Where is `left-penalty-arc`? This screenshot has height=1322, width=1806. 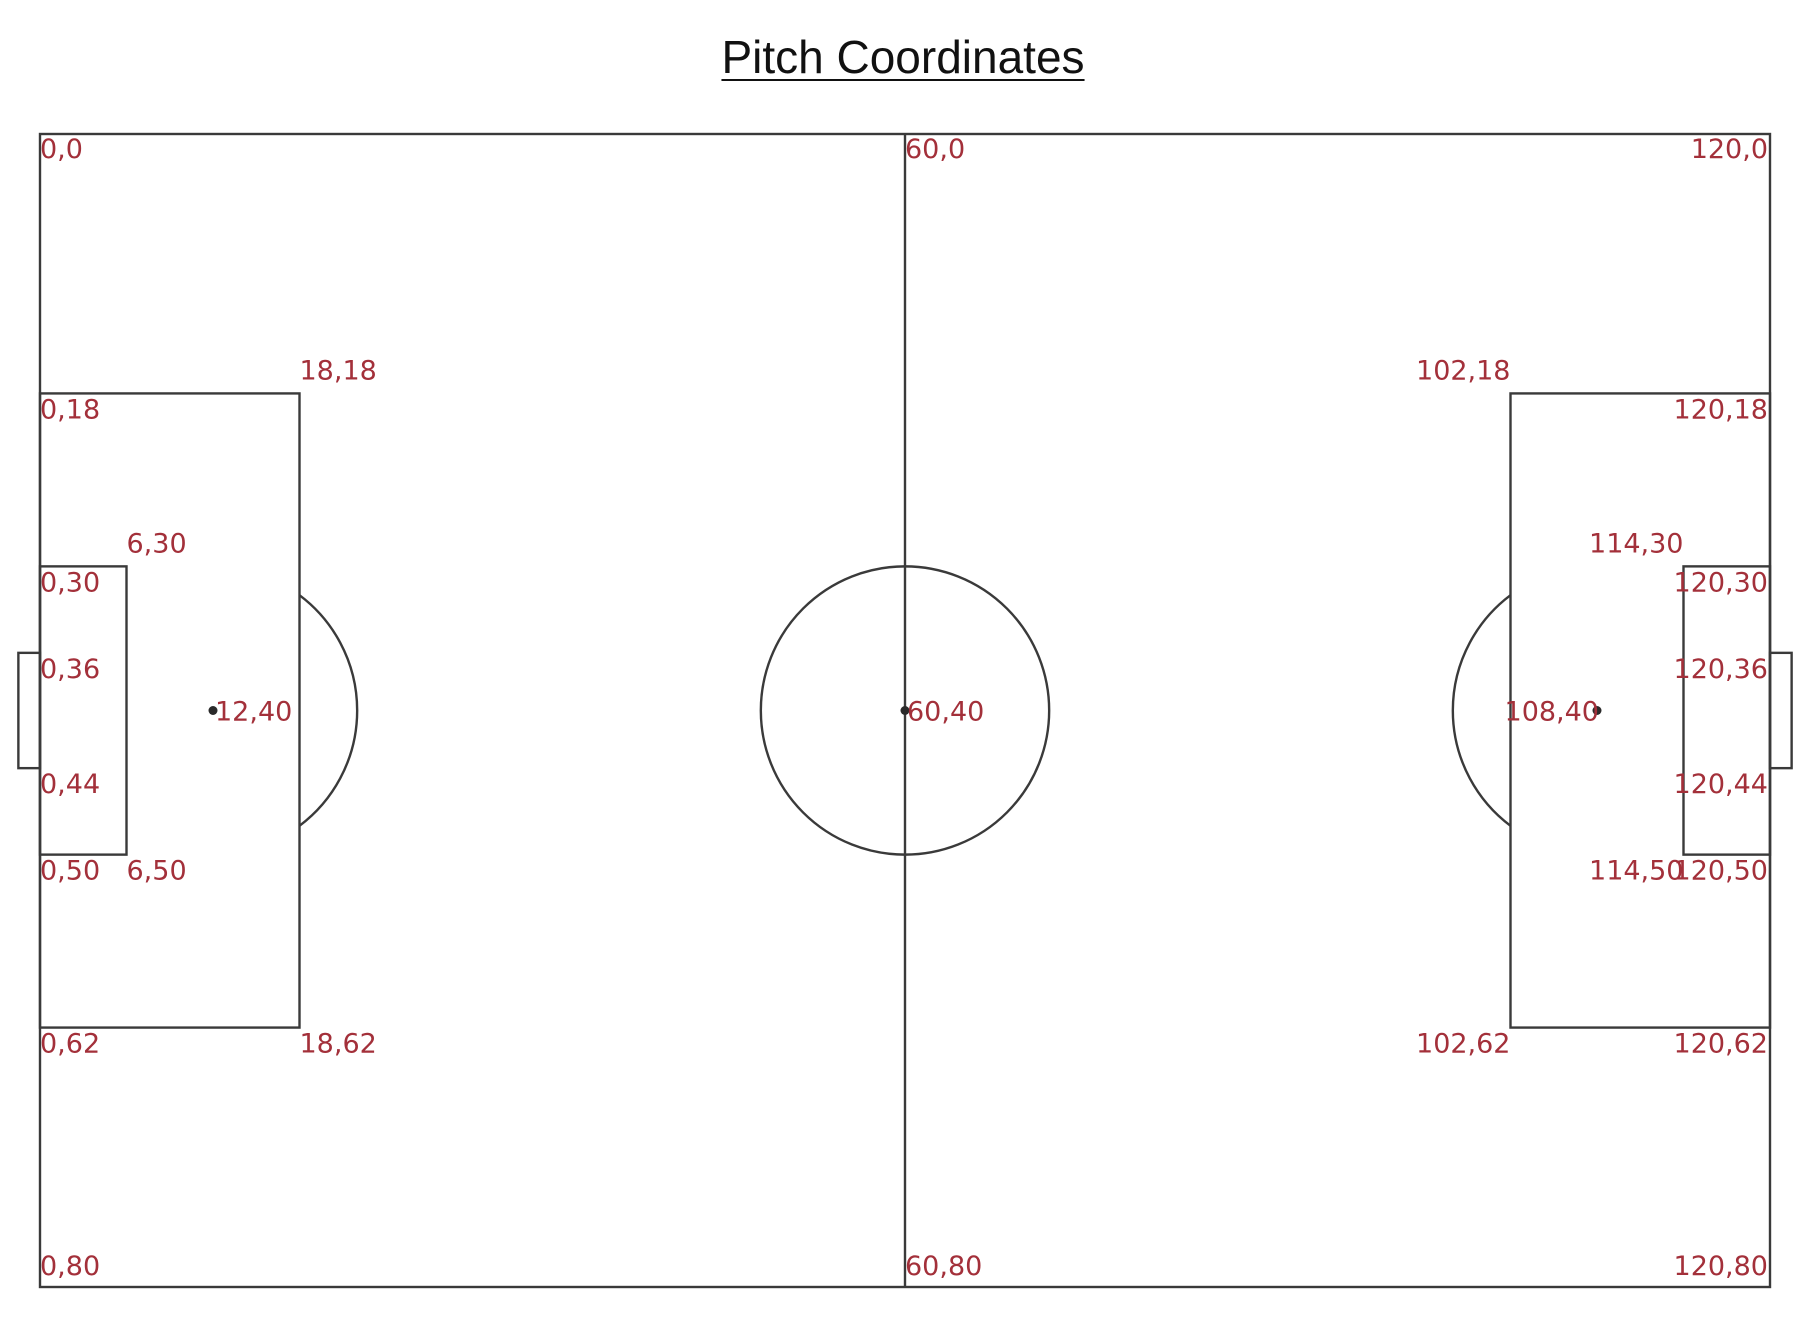 left-penalty-arc is located at coordinates (328, 710).